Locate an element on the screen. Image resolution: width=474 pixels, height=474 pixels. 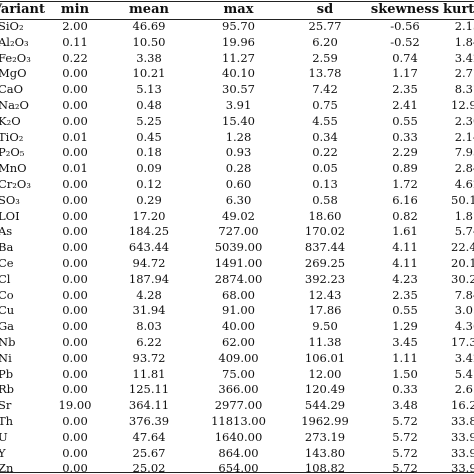
sd-cell: 544.29 is located at coordinates (325, 405).